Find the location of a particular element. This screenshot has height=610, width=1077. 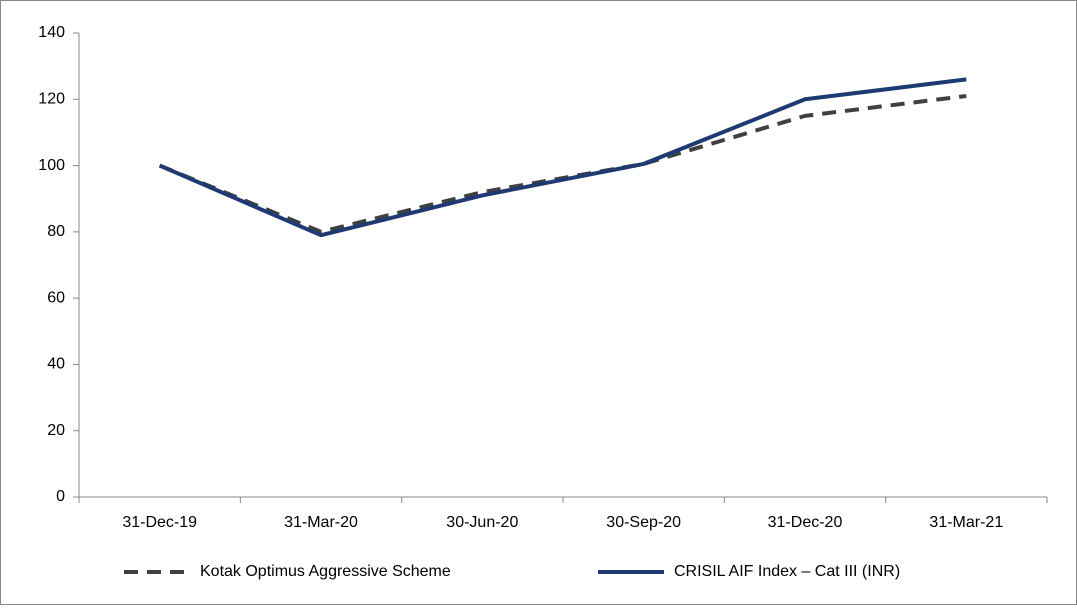

y-tick-label: 100 is located at coordinates (51, 165).